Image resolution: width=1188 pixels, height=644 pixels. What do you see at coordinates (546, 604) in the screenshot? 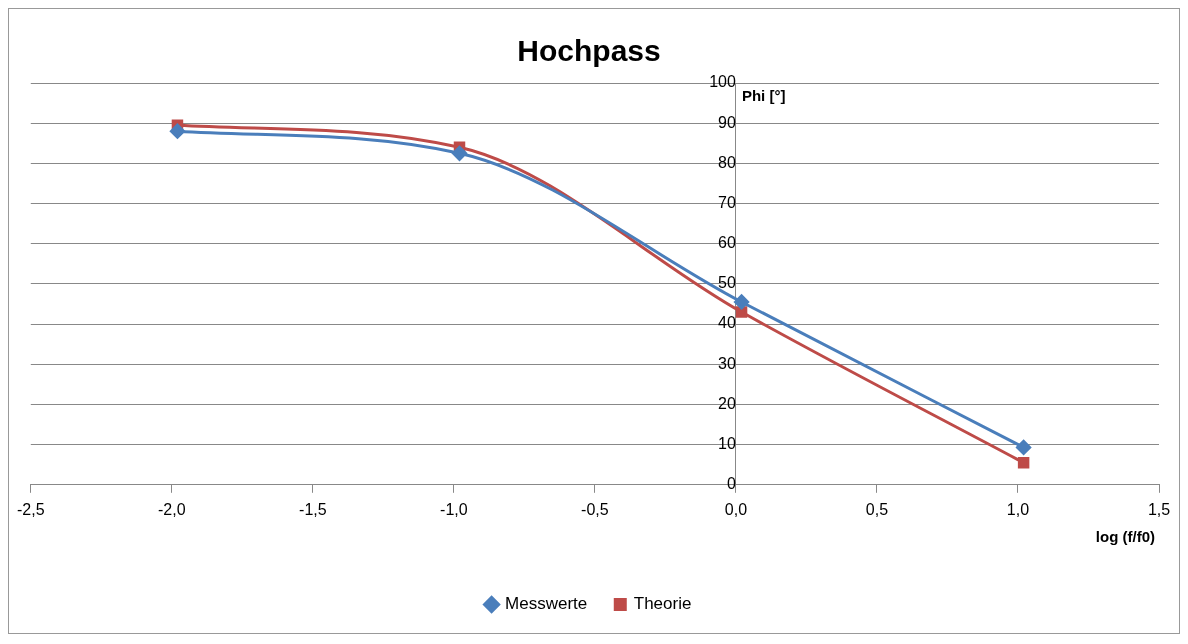
I see `legend-label: Messwerte` at bounding box center [546, 604].